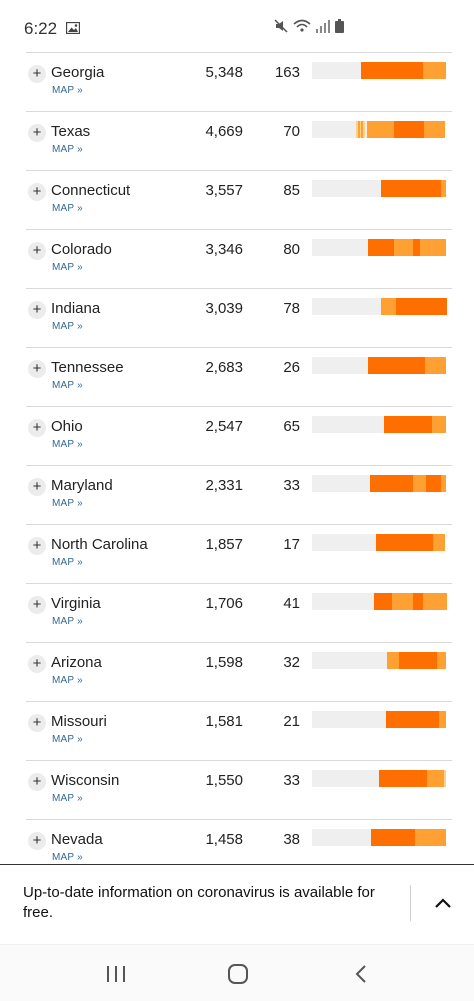  I want to click on recent-apps-icon, so click(116, 974).